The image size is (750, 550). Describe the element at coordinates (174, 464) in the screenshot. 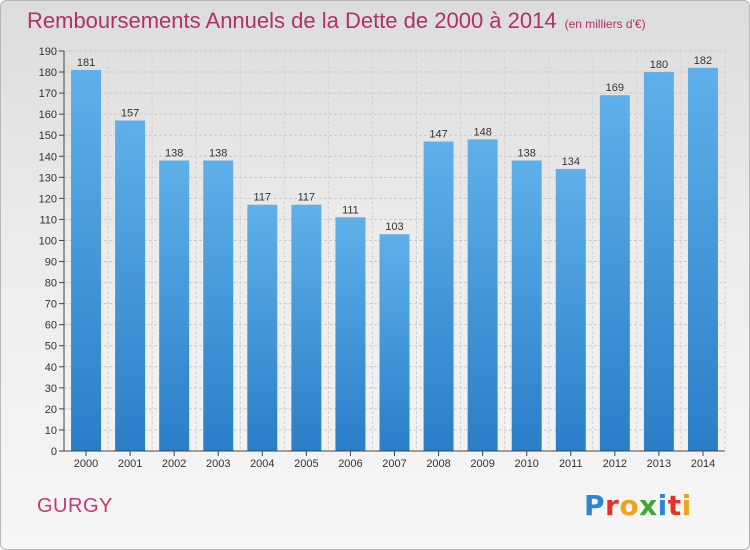

I see `x-tick-label: 2002` at that location.